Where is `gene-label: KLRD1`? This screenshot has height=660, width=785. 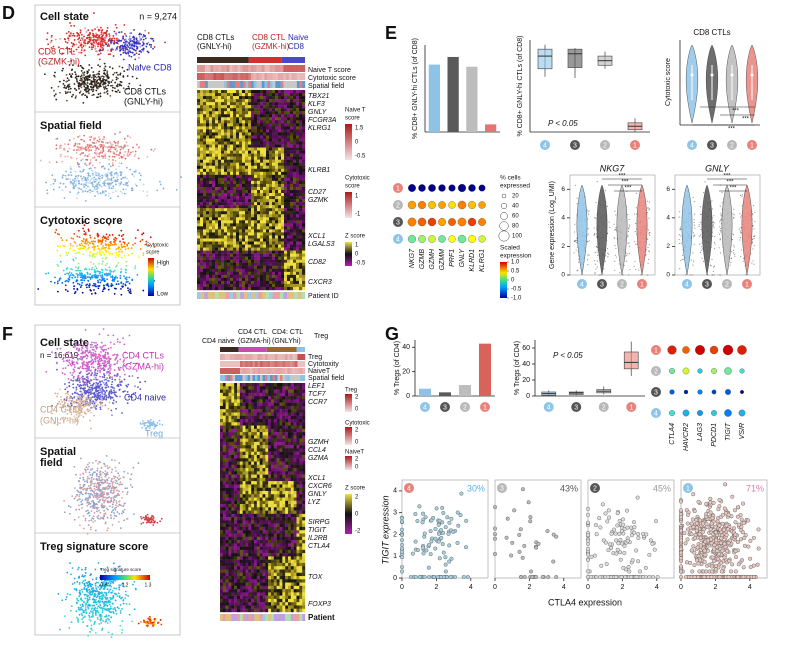 gene-label: KLRD1 is located at coordinates (472, 260).